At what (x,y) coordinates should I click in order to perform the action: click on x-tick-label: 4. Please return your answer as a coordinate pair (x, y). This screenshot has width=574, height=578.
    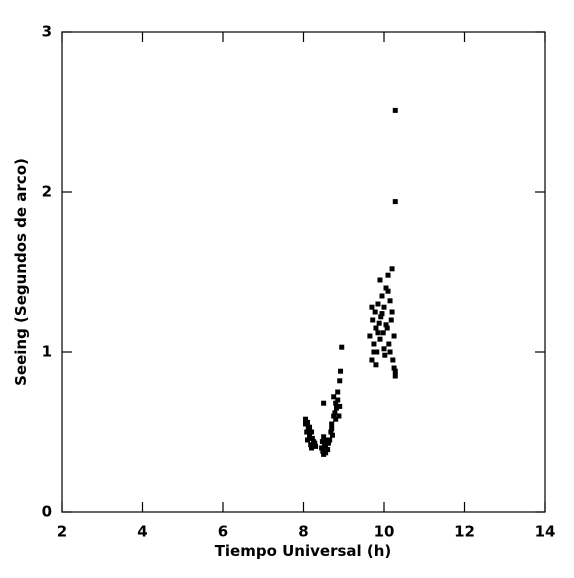
    Looking at the image, I should click on (142, 532).